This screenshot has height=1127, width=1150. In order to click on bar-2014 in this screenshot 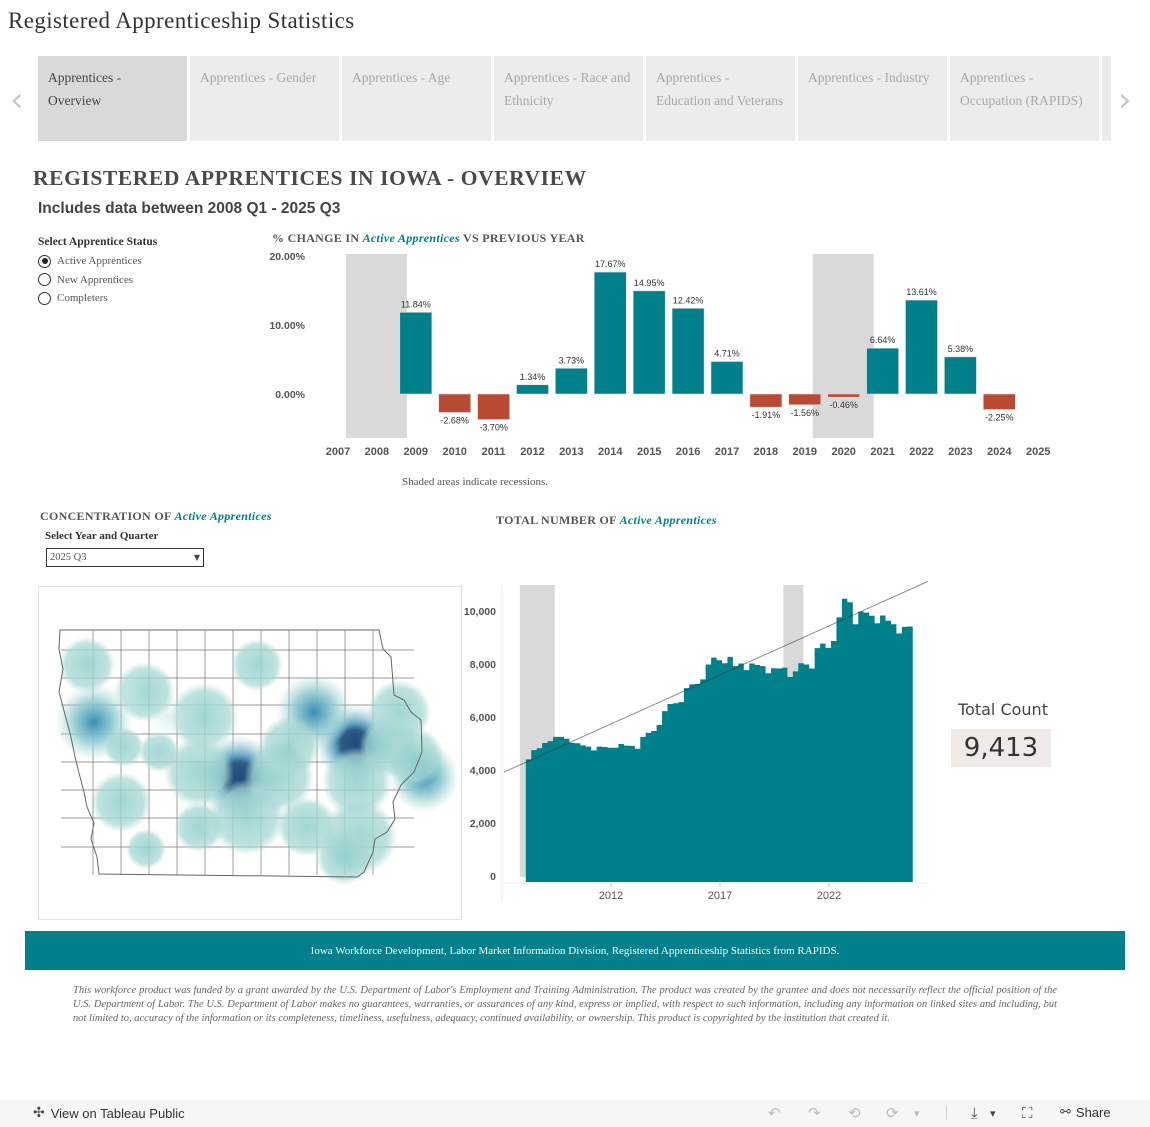, I will do `click(610, 333)`.